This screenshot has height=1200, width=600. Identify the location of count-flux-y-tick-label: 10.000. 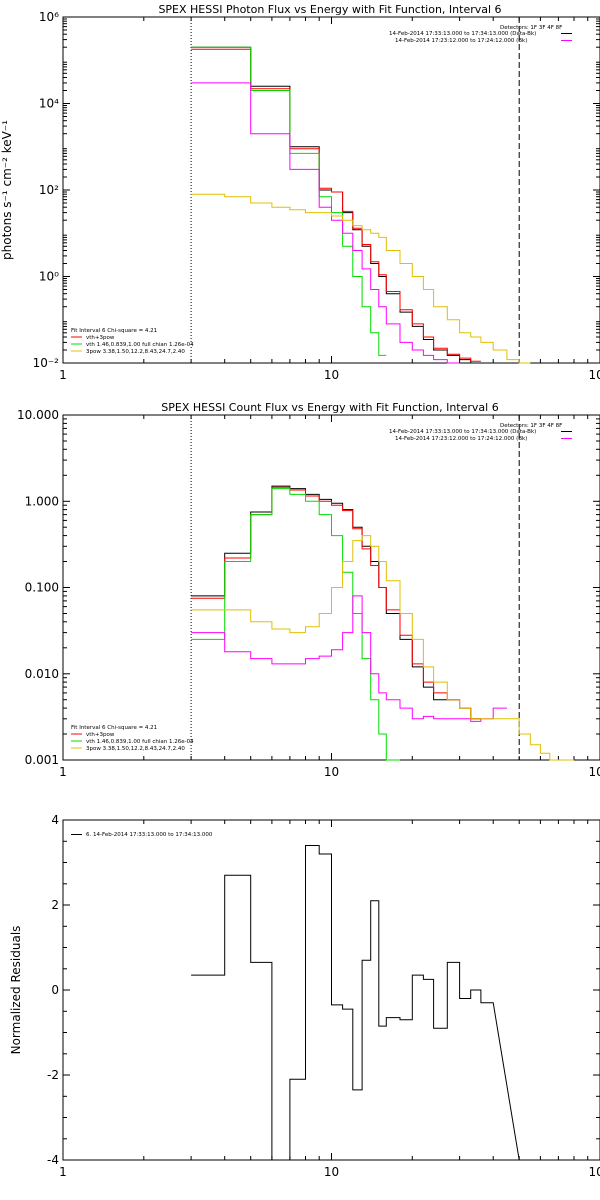
(38, 415).